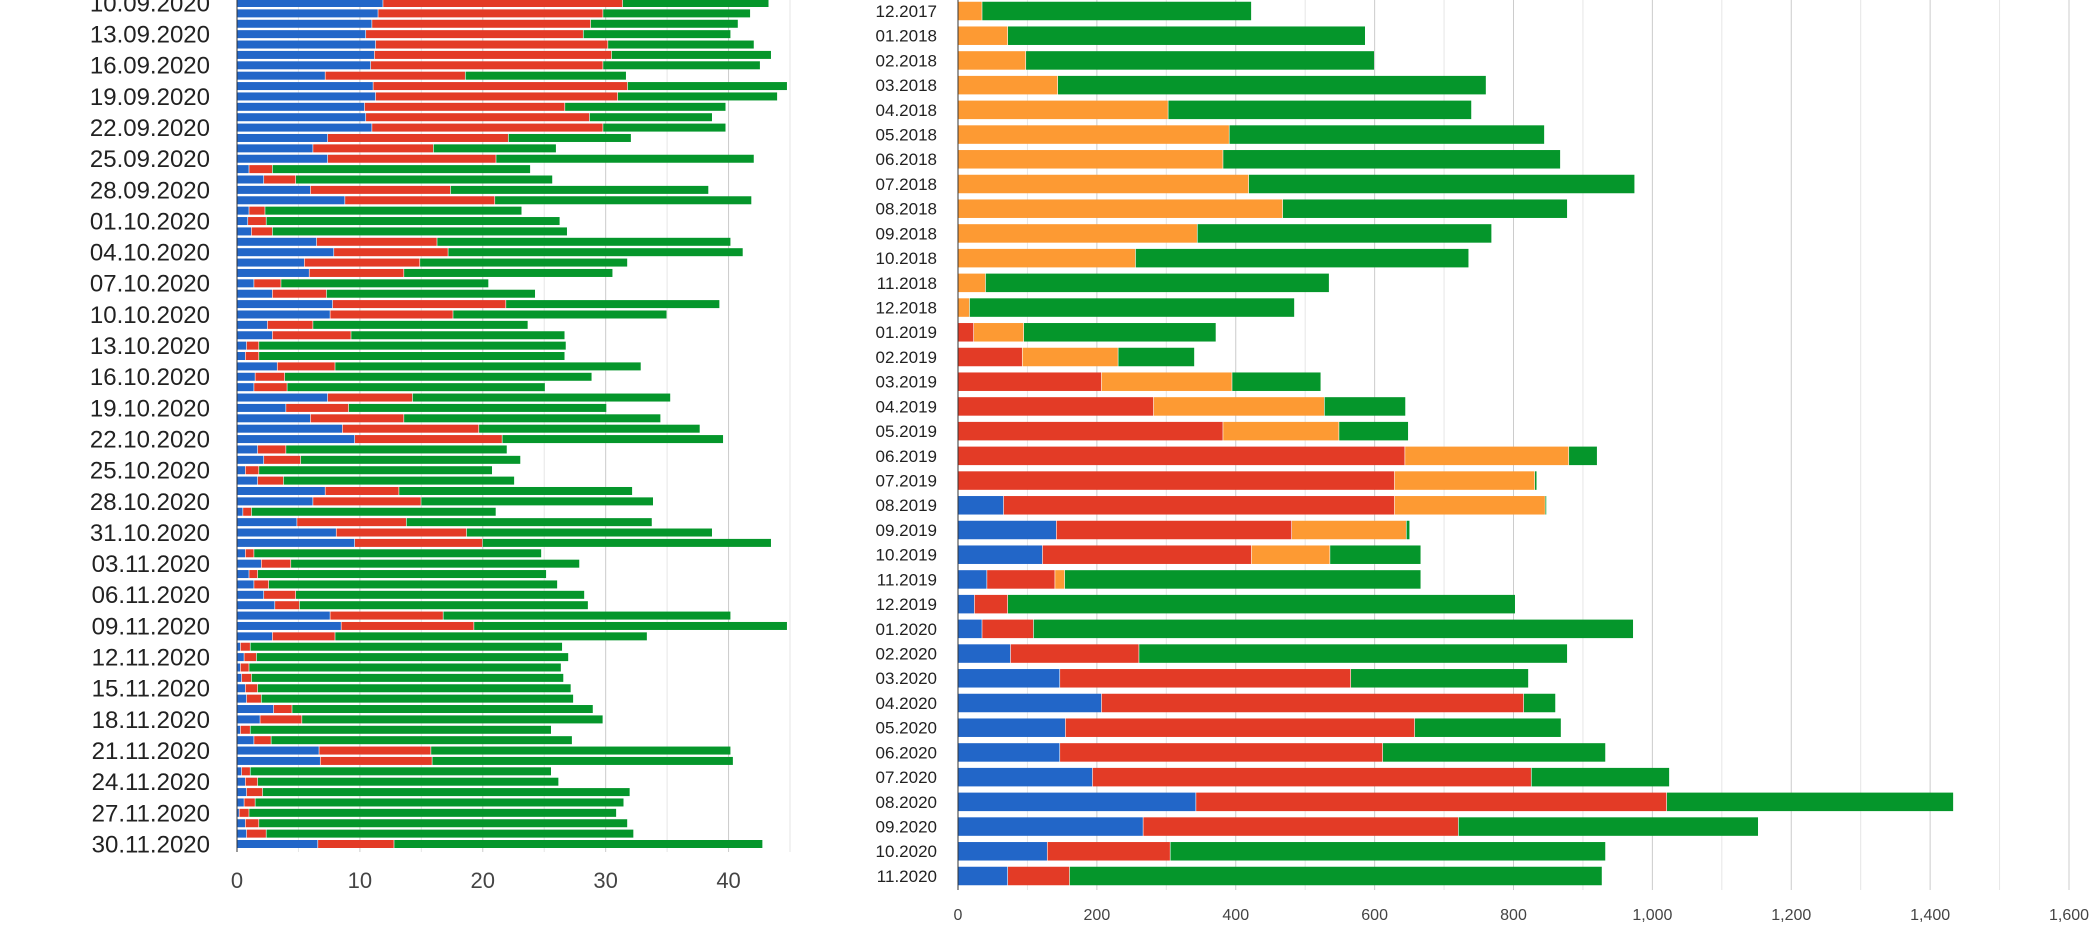  What do you see at coordinates (906, 36) in the screenshot?
I see `category-label: 01.2018` at bounding box center [906, 36].